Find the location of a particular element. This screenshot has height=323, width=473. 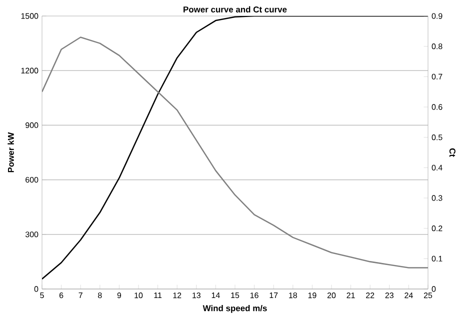

y-axis-title: Power kW is located at coordinates (11, 152).